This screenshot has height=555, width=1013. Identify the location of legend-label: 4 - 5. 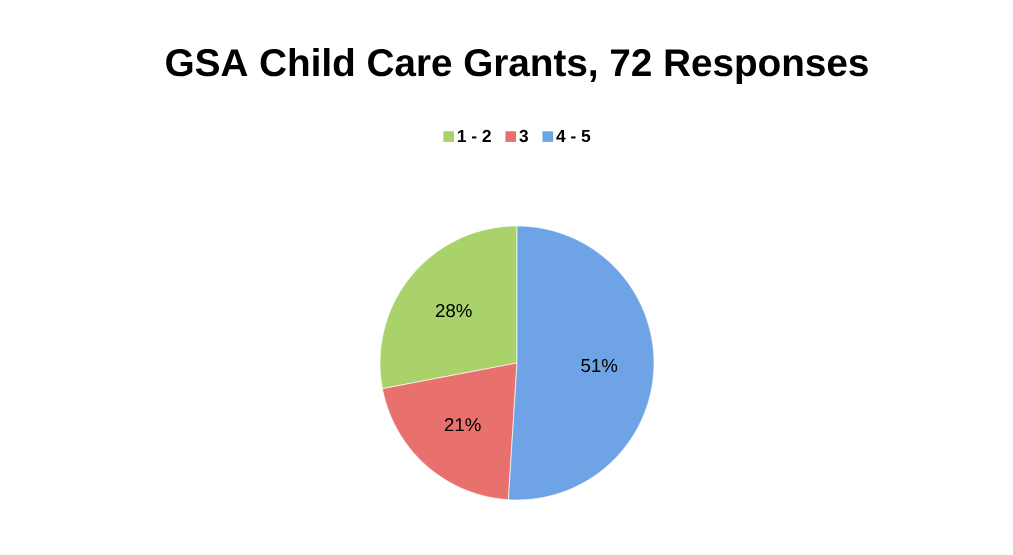
(573, 136).